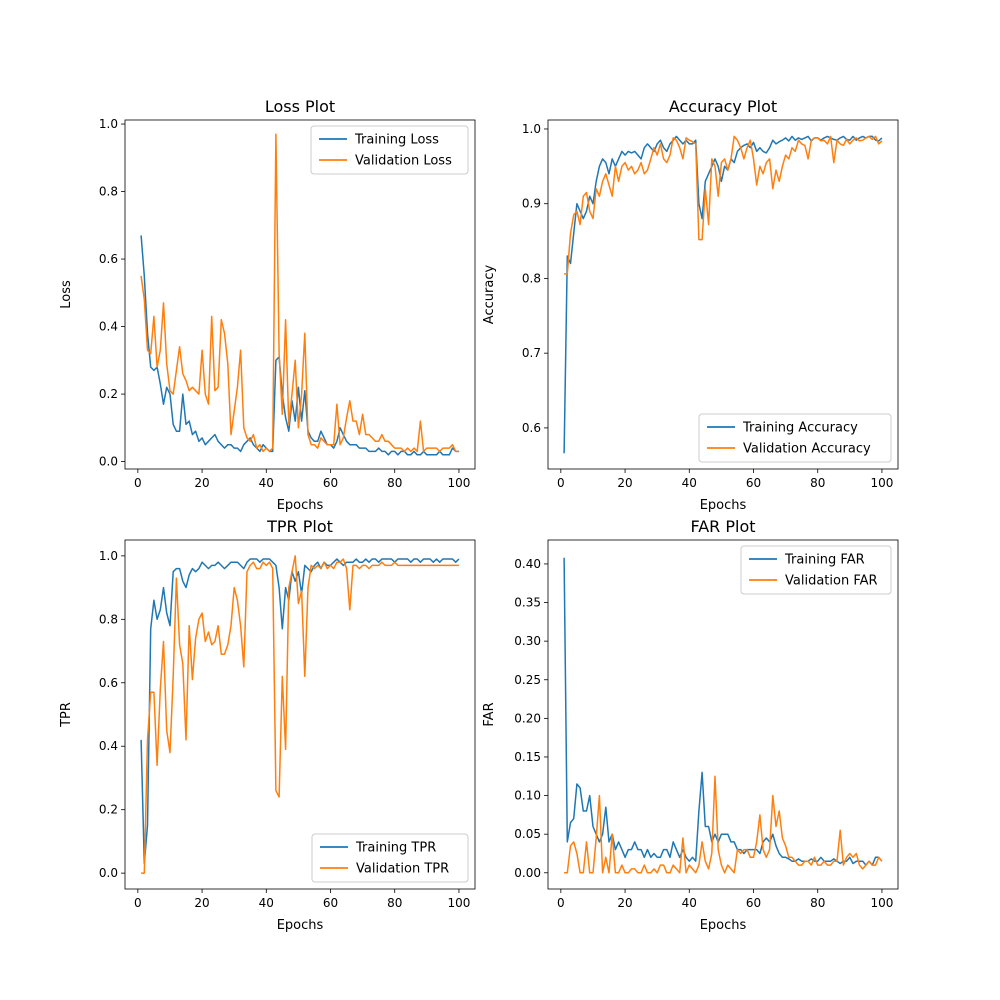 This screenshot has height=1000, width=1000. I want to click on plot-title: TPR Plot, so click(299, 526).